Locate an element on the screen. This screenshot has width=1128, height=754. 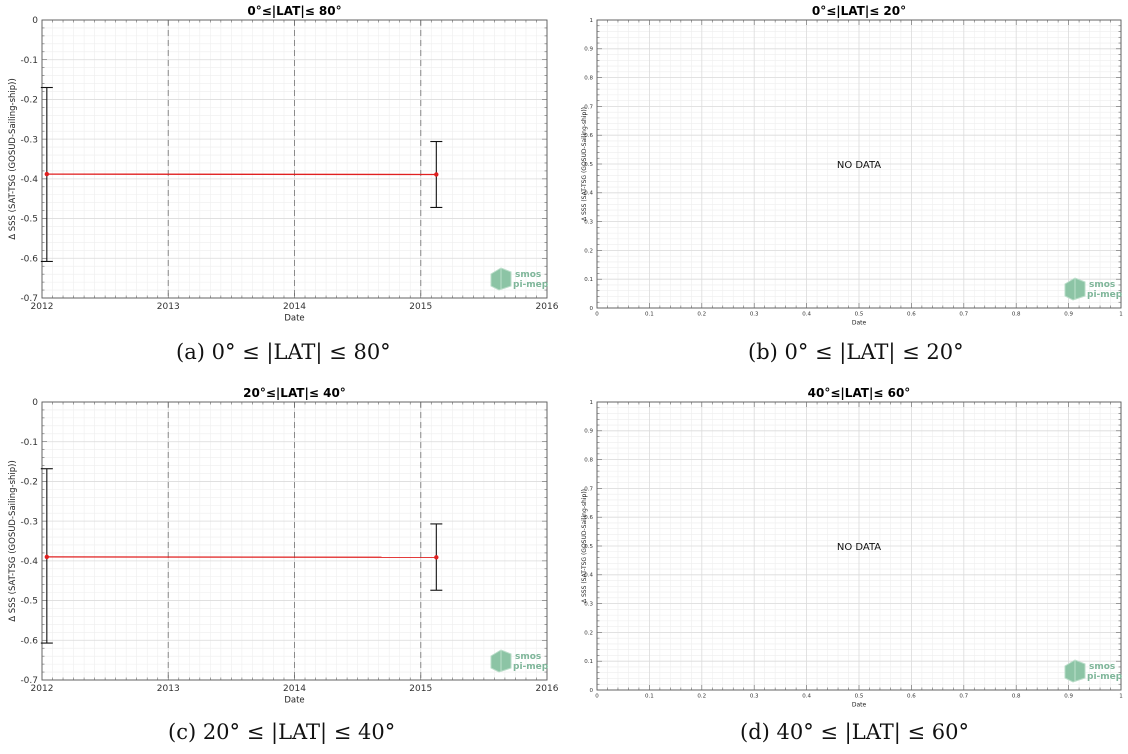
caption-a: (a) 0° ≤ |LAT| ≤ 80° is located at coordinates (283, 352).